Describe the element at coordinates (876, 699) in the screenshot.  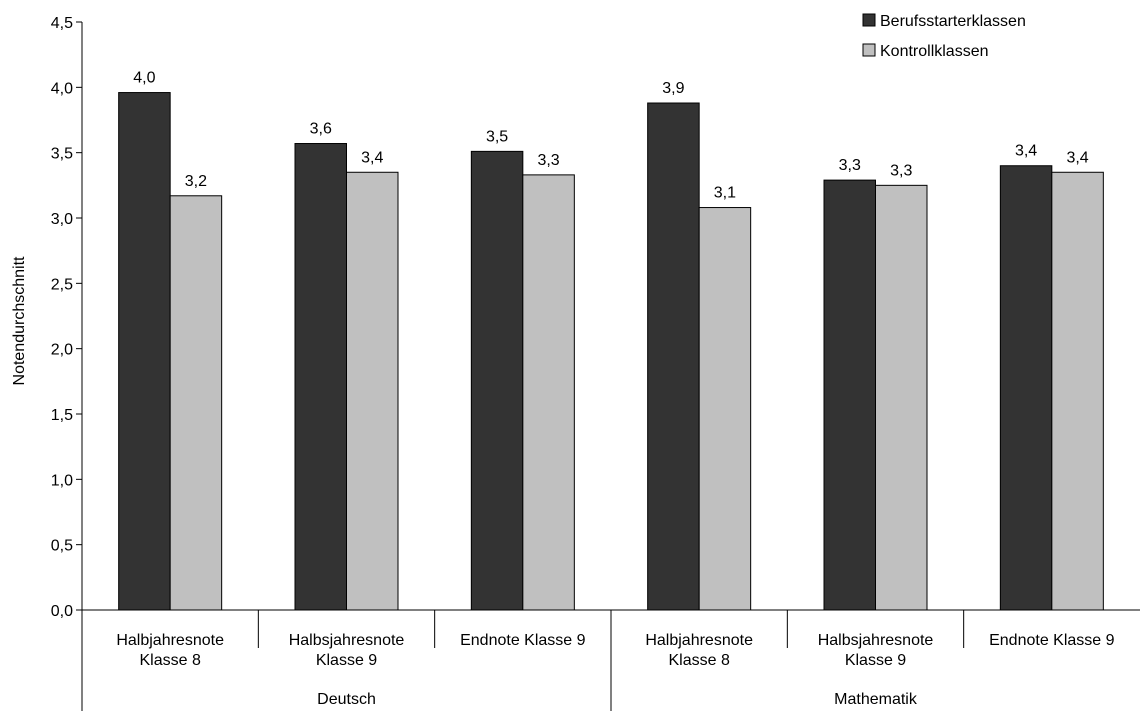
I see `group-label: Mathematik` at that location.